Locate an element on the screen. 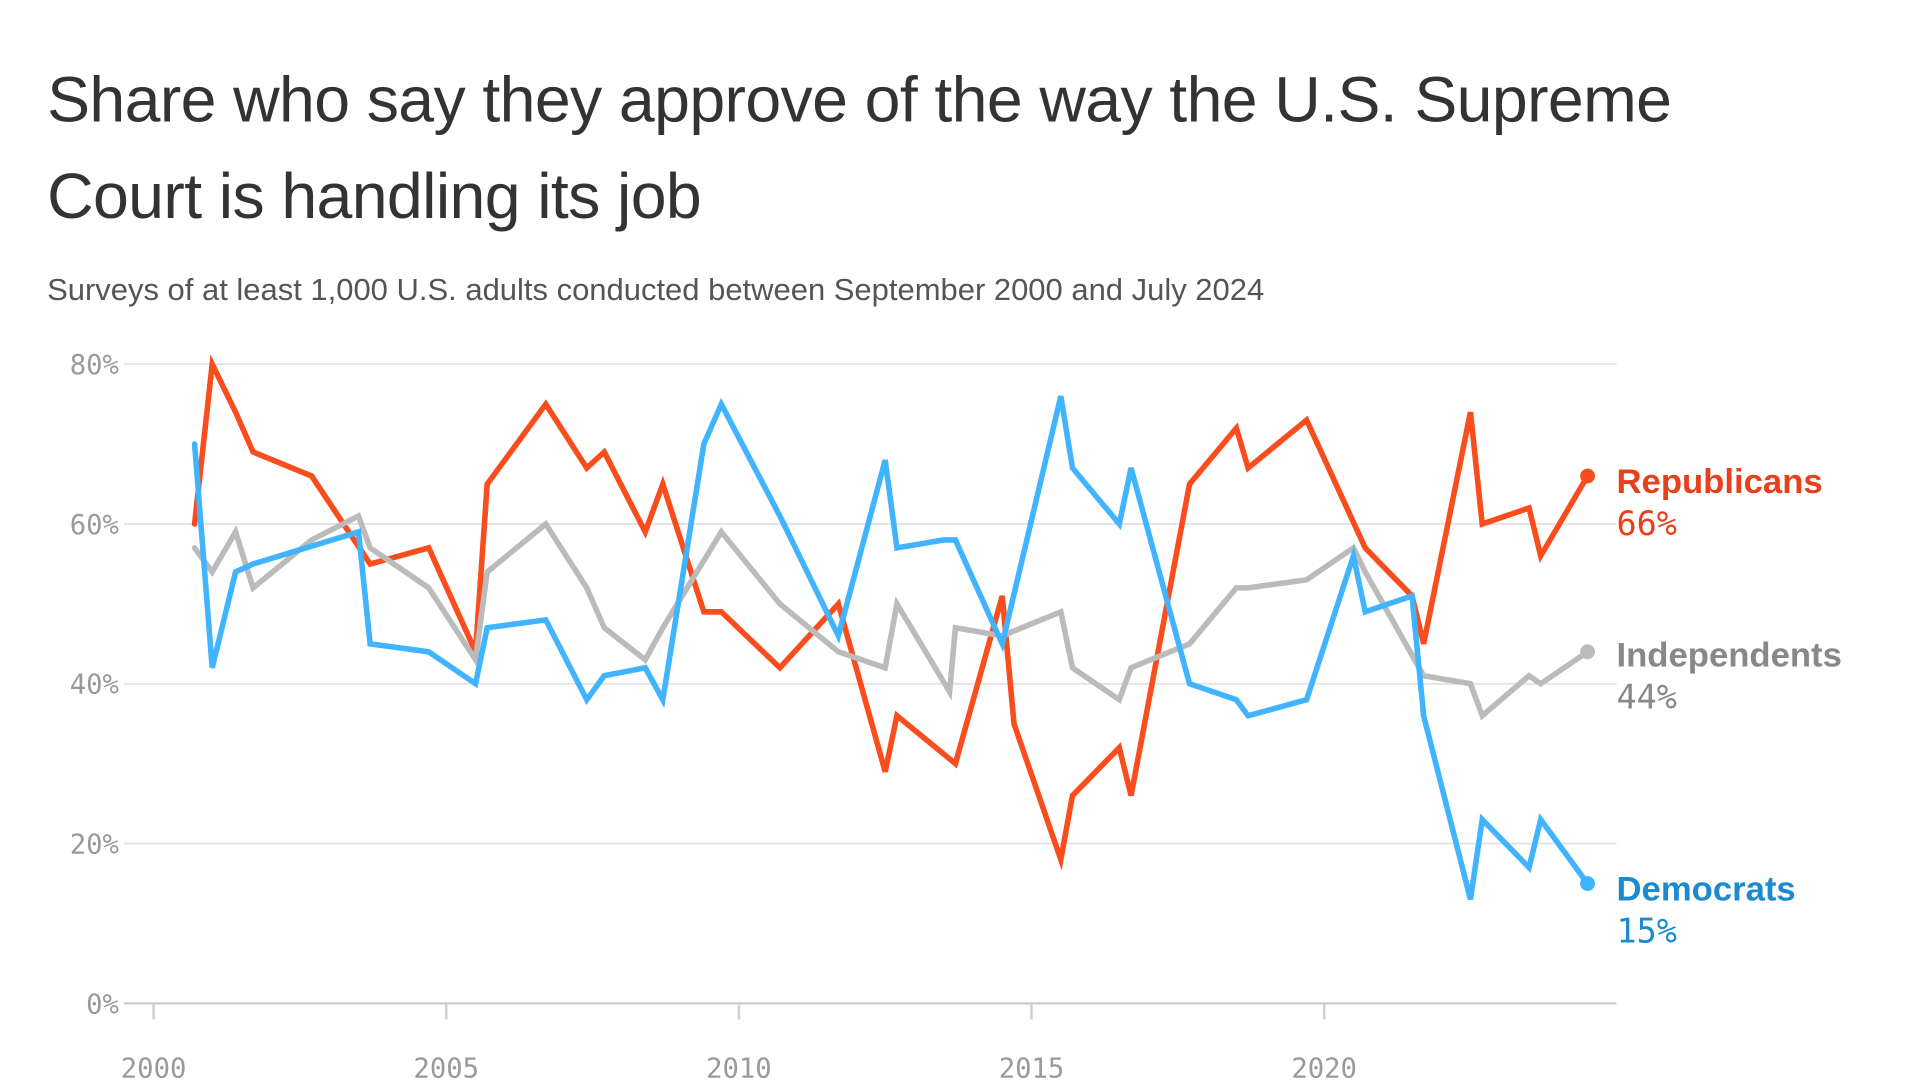 This screenshot has height=1080, width=1920. x-tick-label: 2015 is located at coordinates (1032, 1067).